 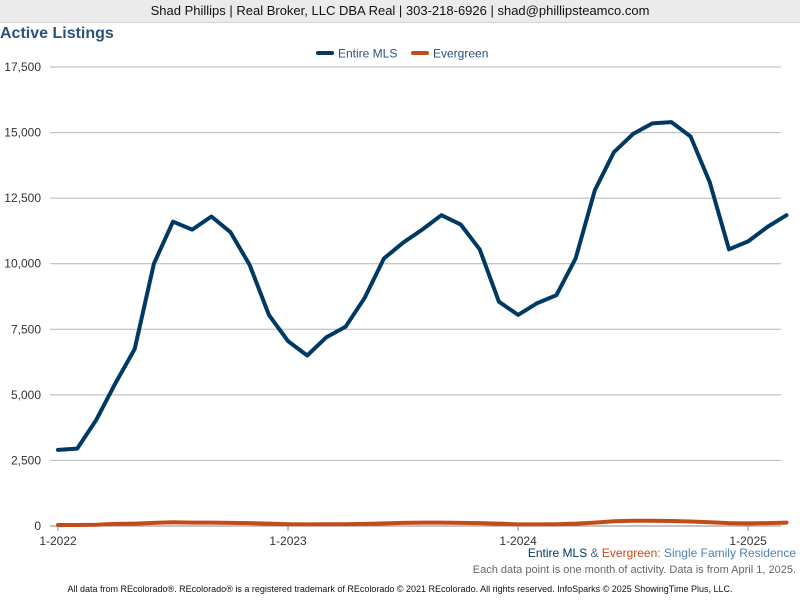 I want to click on y-tick-label: 2,500, so click(x=26, y=460).